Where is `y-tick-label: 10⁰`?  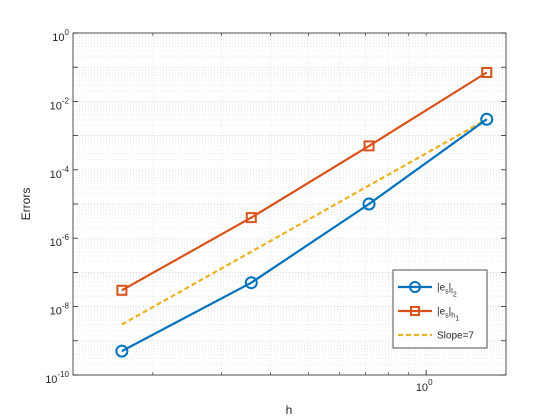
y-tick-label: 10⁰ is located at coordinates (60, 36).